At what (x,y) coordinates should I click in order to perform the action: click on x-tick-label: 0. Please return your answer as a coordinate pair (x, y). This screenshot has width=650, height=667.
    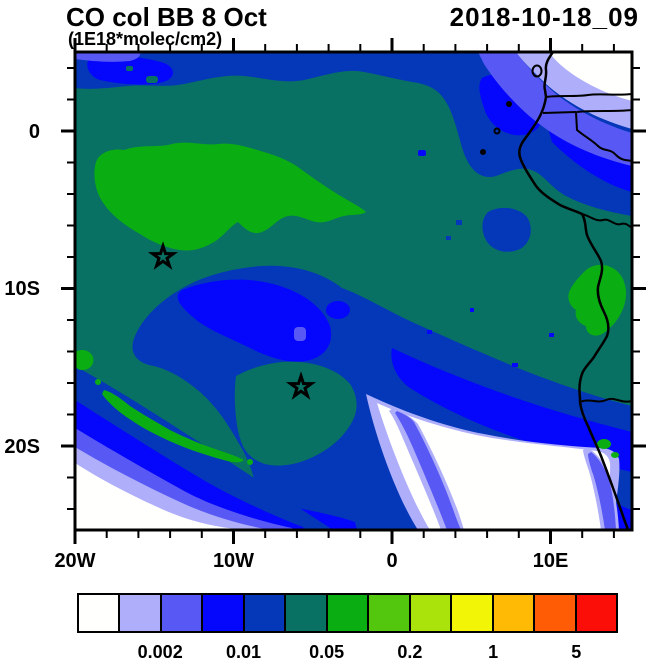
    Looking at the image, I should click on (391, 561).